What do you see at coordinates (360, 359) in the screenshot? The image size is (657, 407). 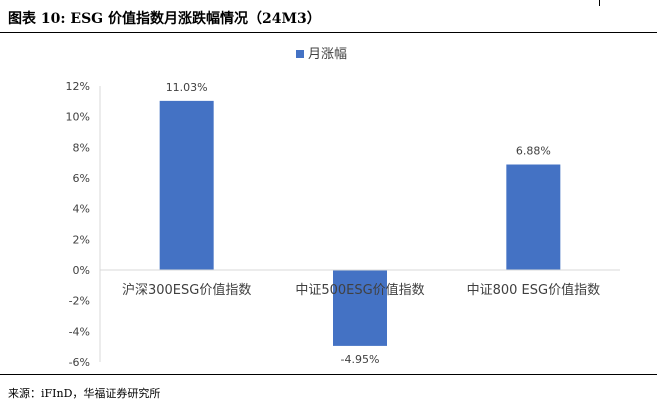 I see `data-label: -4.95%` at bounding box center [360, 359].